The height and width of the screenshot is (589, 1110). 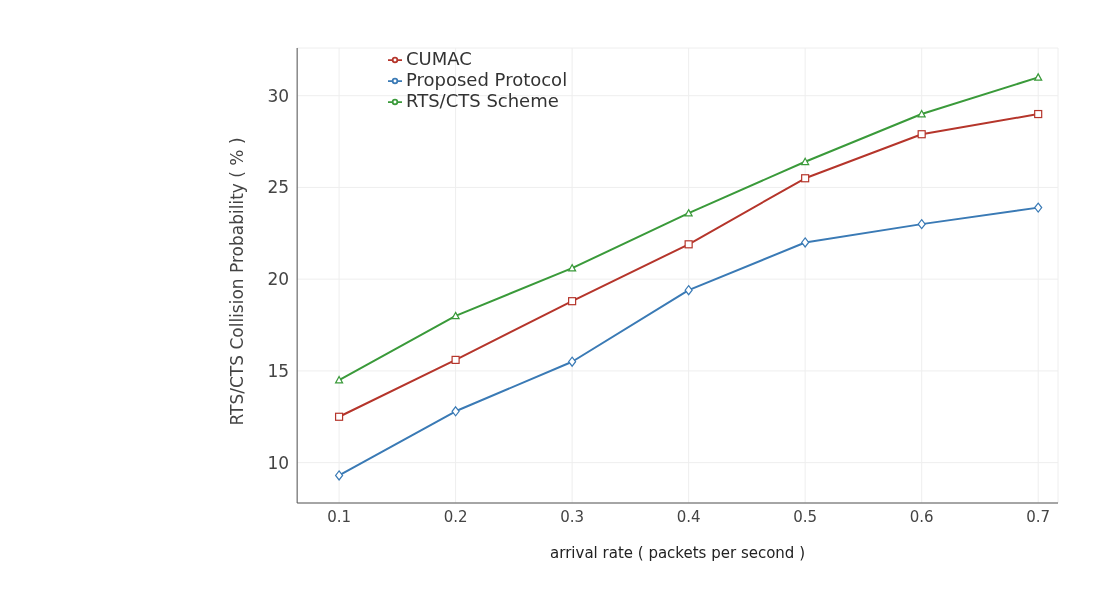 What do you see at coordinates (678, 553) in the screenshot?
I see `x-axis-title: arrival rate ( packets per second )` at bounding box center [678, 553].